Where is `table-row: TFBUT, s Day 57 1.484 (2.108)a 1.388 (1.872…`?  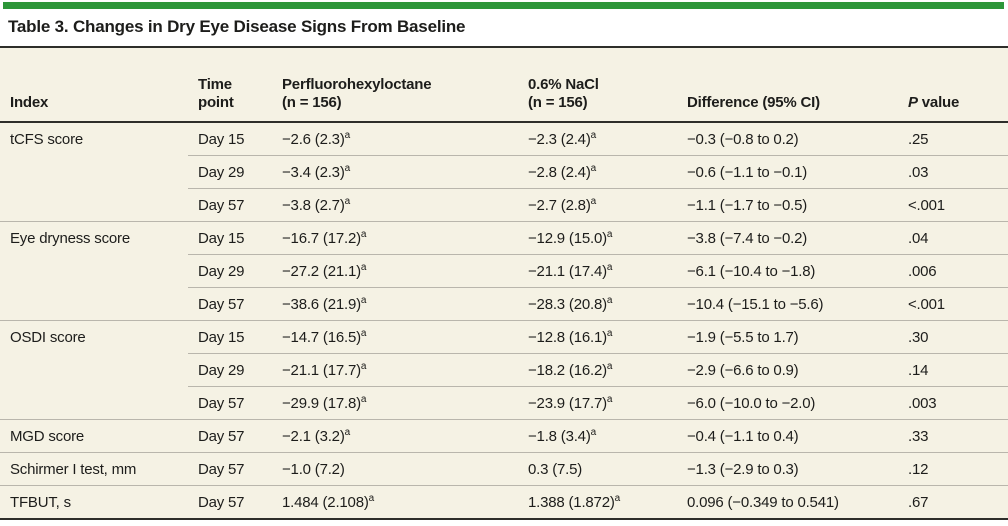
table-row: TFBUT, s Day 57 1.484 (2.108)a 1.388 (1.872… is located at coordinates (504, 502).